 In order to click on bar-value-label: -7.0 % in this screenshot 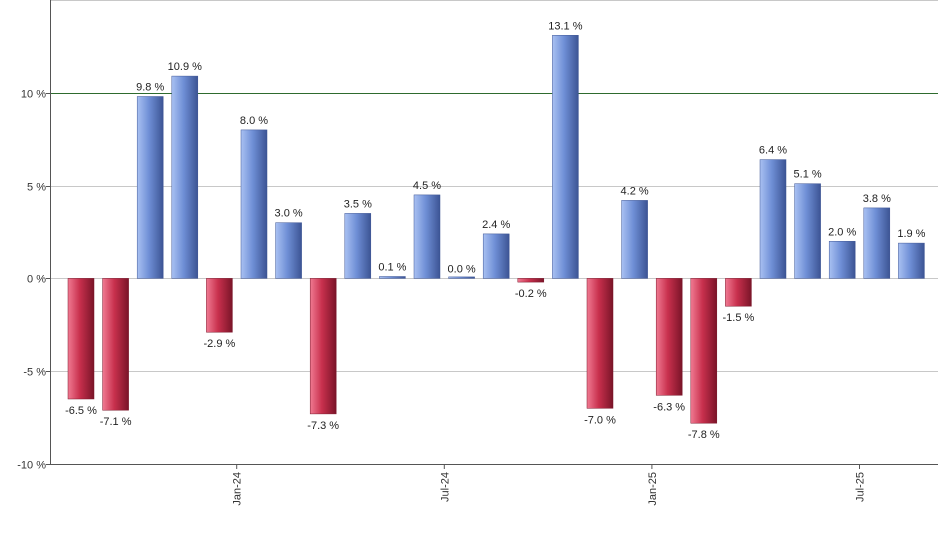, I will do `click(600, 420)`.